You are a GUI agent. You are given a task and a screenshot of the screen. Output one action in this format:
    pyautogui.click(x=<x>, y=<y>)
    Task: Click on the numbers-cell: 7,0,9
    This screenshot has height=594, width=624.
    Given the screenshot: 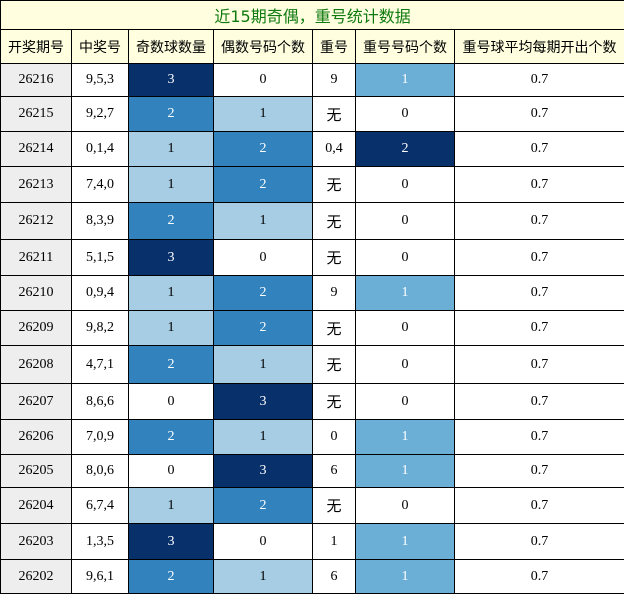 What is the action you would take?
    pyautogui.click(x=100, y=437)
    